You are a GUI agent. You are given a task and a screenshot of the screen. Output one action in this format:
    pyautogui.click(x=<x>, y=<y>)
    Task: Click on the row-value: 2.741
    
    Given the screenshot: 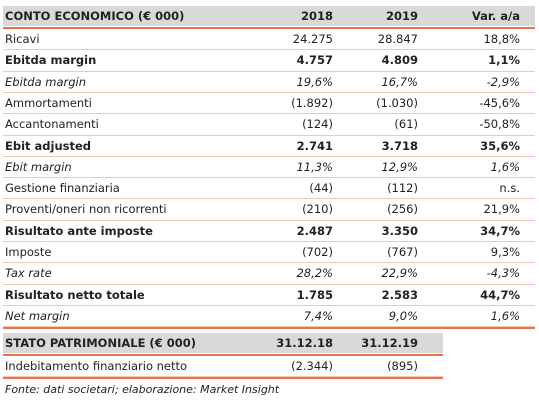 What is the action you would take?
    pyautogui.click(x=314, y=145)
    